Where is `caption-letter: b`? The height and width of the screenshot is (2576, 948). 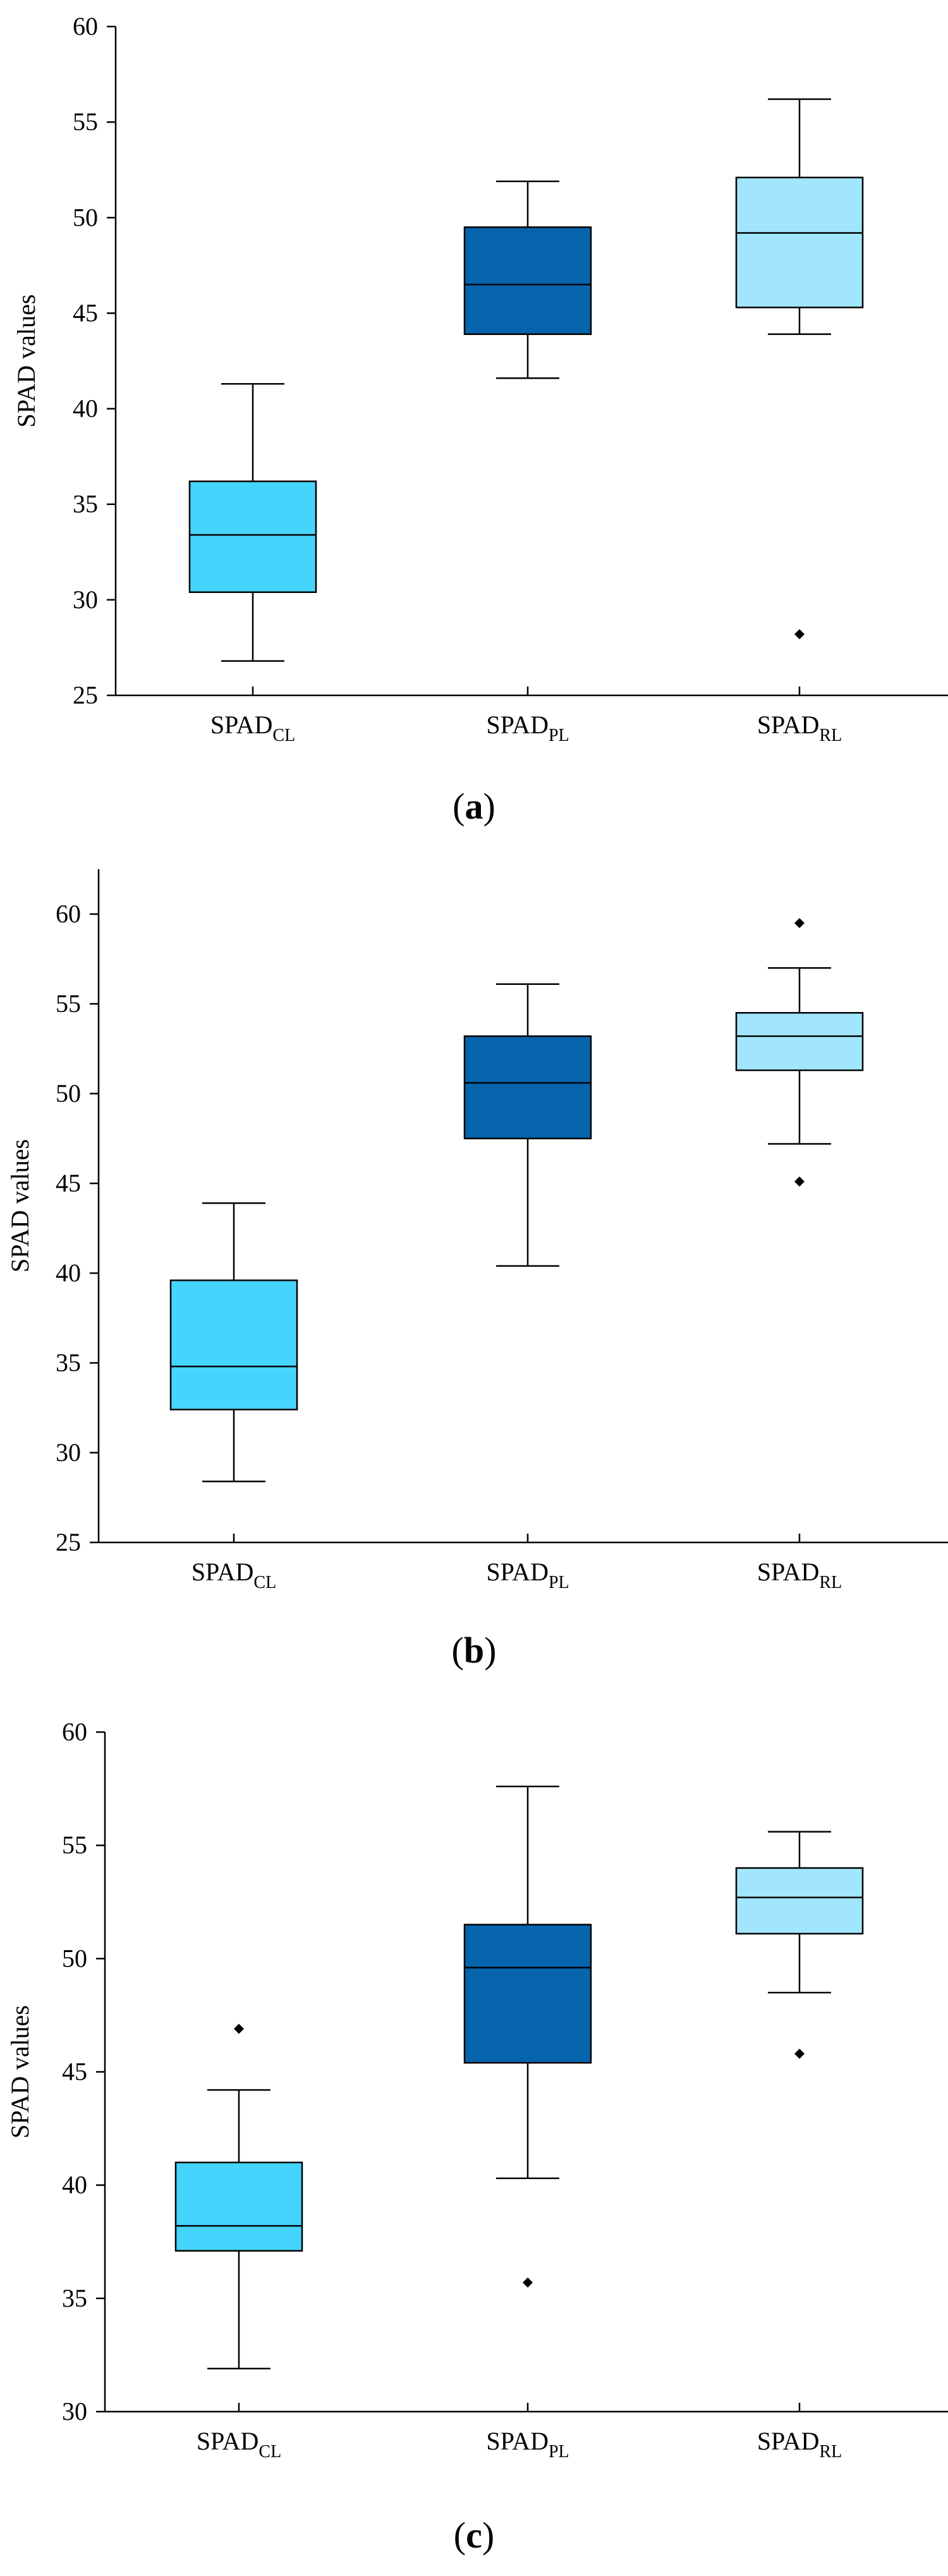 caption-letter: b is located at coordinates (474, 1650).